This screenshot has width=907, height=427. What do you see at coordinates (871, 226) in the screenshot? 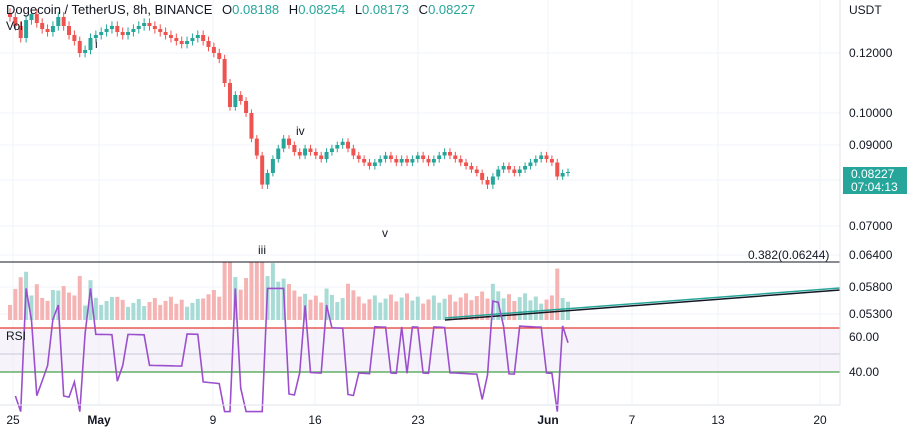
I see `y-tick-label: 0.07000` at bounding box center [871, 226].